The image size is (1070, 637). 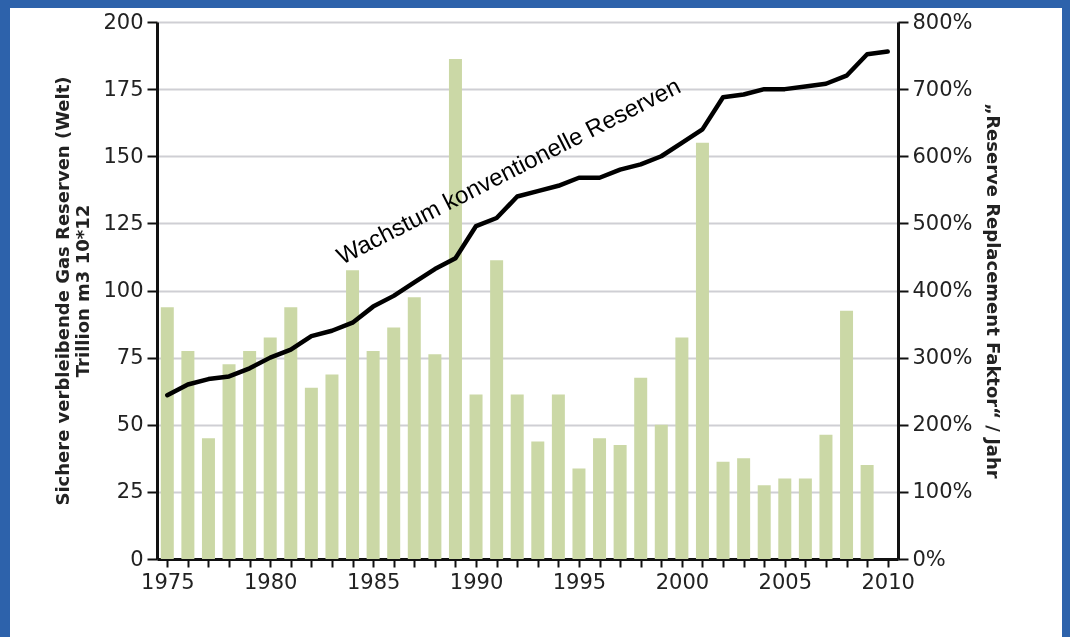 What do you see at coordinates (579, 581) in the screenshot?
I see `x-tick-label: 1995` at bounding box center [579, 581].